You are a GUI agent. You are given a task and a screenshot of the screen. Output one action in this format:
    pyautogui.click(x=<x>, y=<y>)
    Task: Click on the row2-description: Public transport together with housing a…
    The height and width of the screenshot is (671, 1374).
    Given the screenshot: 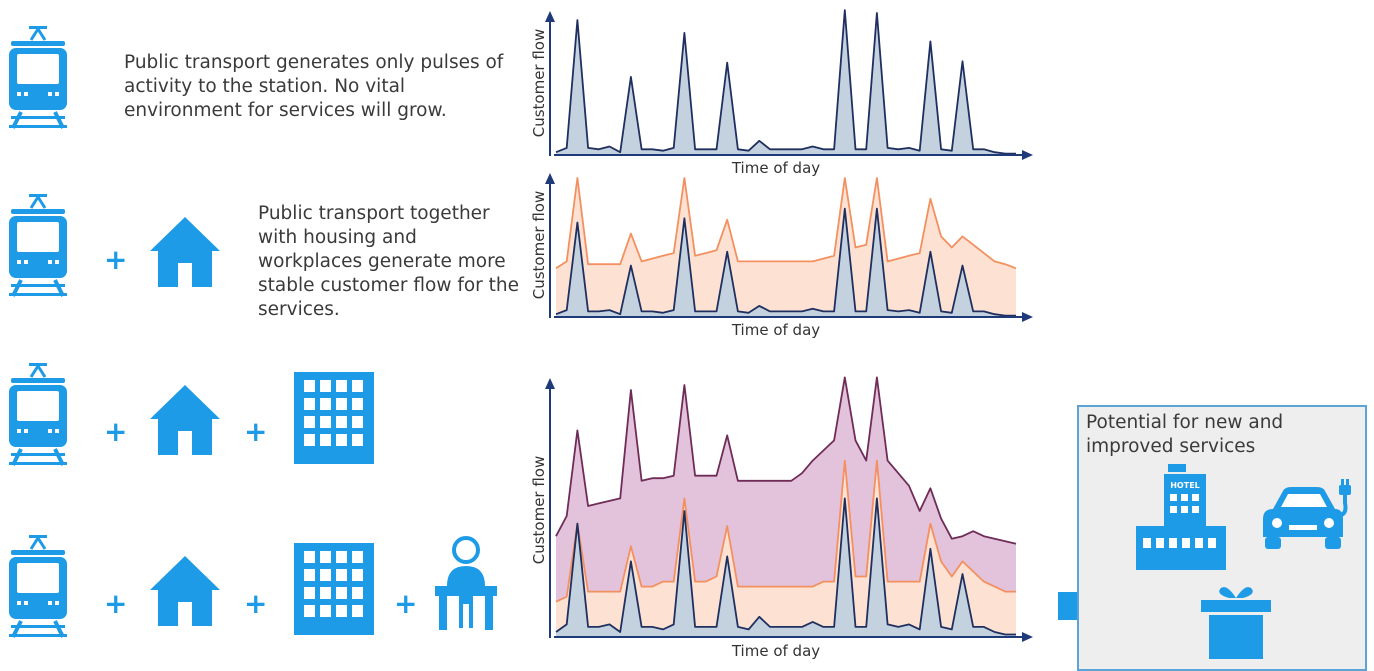 What is the action you would take?
    pyautogui.click(x=389, y=261)
    